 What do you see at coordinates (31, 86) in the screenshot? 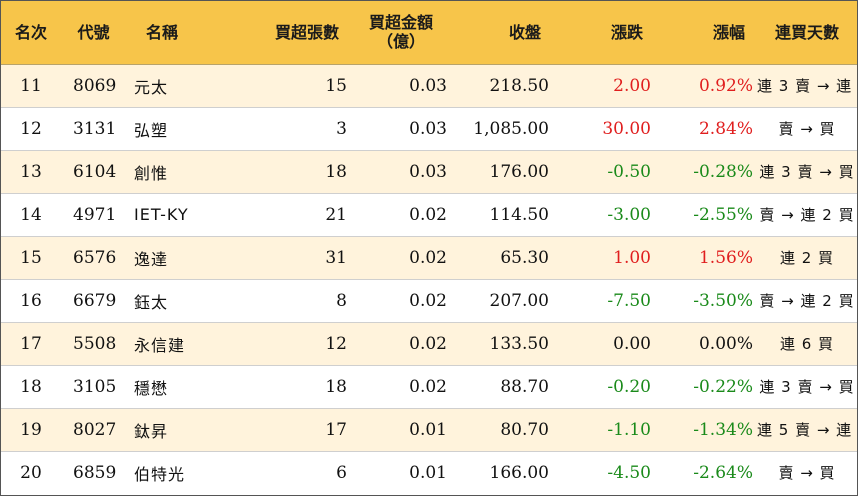
I see `cell-rank: 11` at bounding box center [31, 86].